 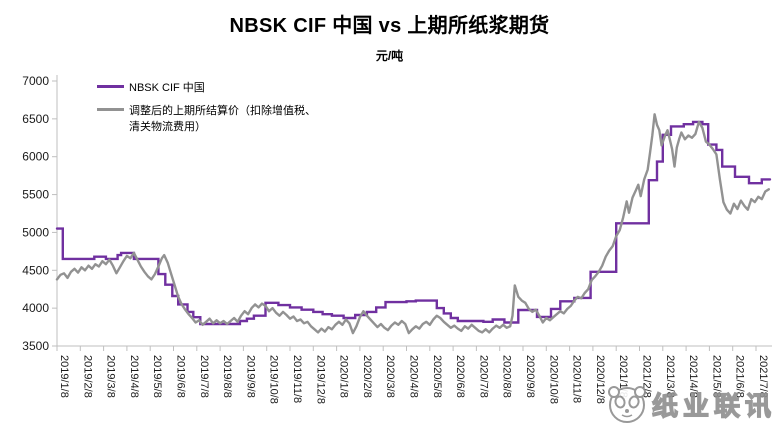 I want to click on x-tick-label: 2021/6/8, so click(x=740, y=376).